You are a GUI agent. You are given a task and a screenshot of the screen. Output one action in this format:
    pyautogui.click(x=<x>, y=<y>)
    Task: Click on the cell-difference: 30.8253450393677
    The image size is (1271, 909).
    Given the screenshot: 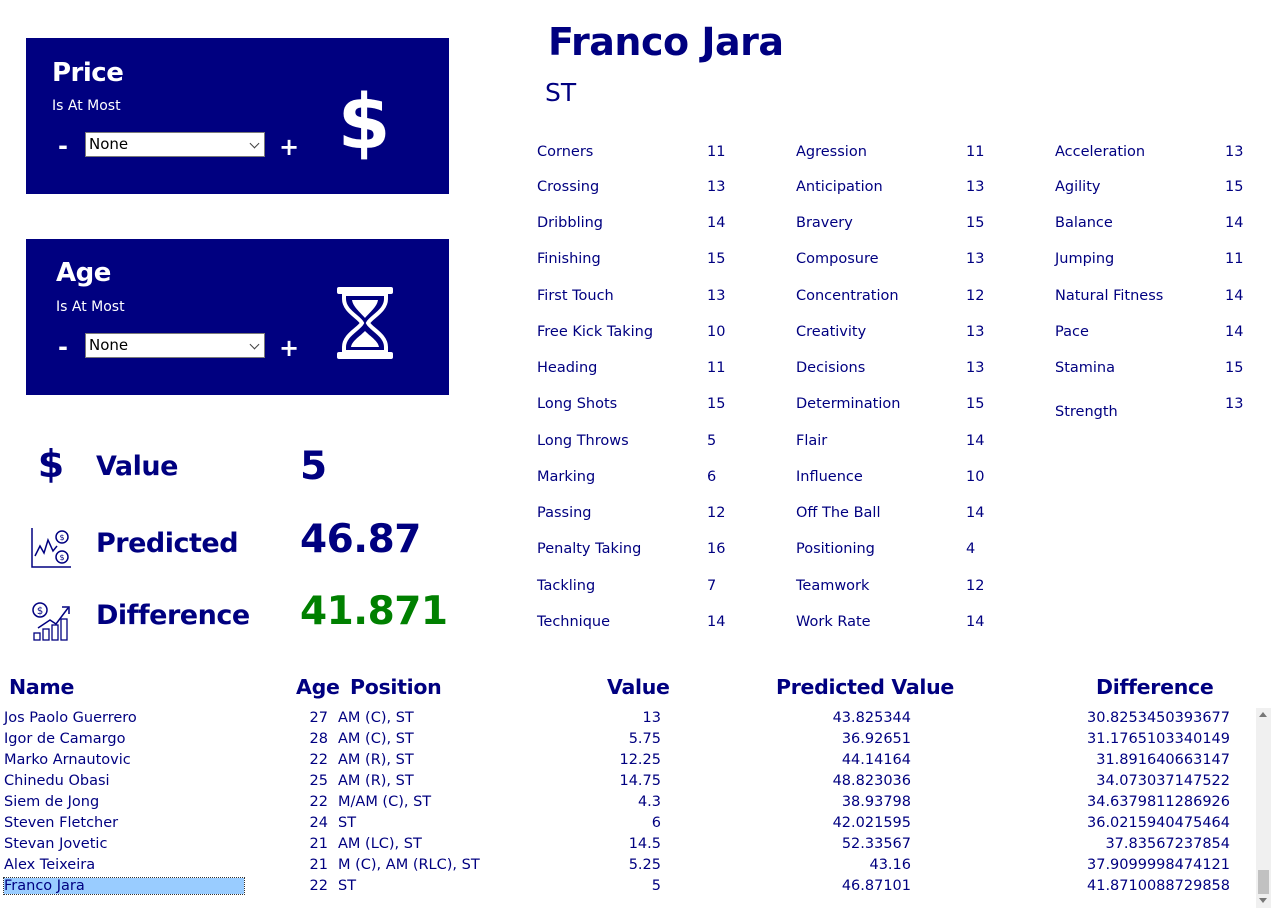 What is the action you would take?
    pyautogui.click(x=1158, y=718)
    